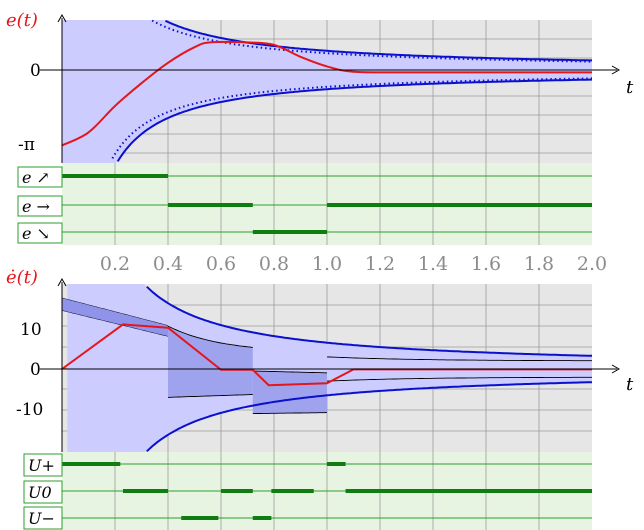 The height and width of the screenshot is (530, 644). I want to click on mode-strip-error: e ↗ e → e ↘, so click(304, 204).